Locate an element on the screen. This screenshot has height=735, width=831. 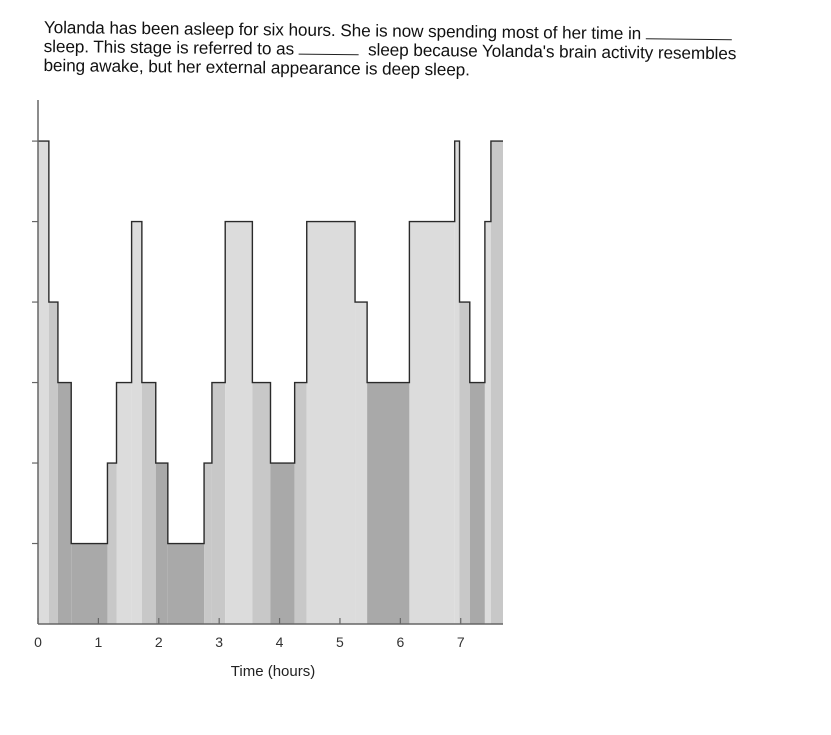
x-tick-label-6: 6 is located at coordinates (400, 642).